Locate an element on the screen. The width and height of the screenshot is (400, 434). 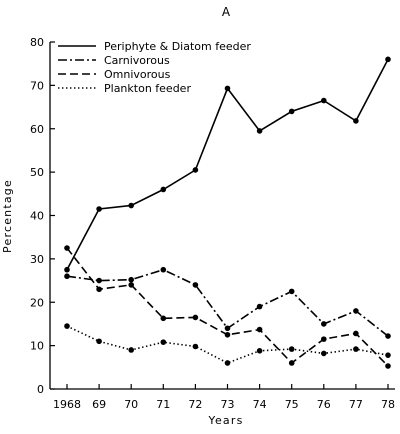
y-tick-label: 60 is located at coordinates (37, 129).